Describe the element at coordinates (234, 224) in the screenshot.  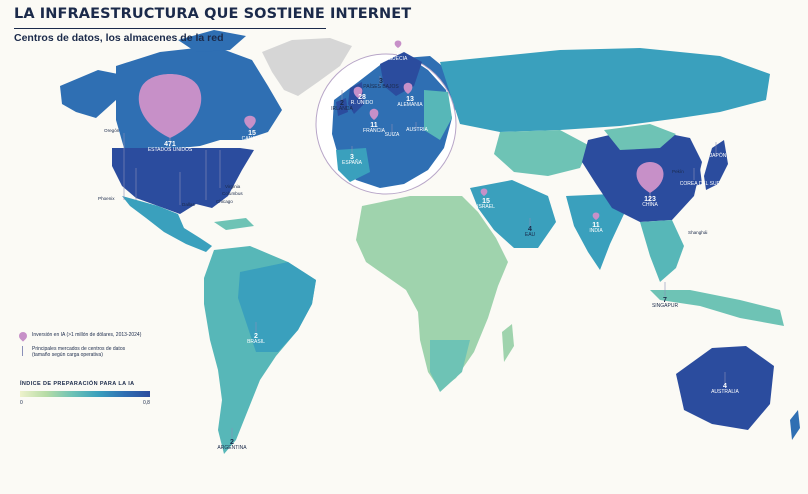
I see `caribbean` at that location.